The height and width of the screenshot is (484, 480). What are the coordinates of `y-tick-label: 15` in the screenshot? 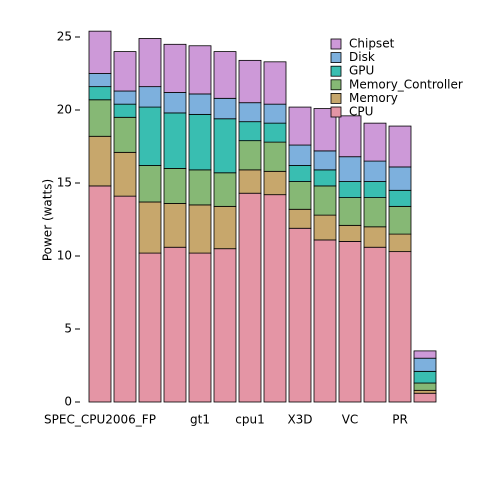 It's located at (64, 183).